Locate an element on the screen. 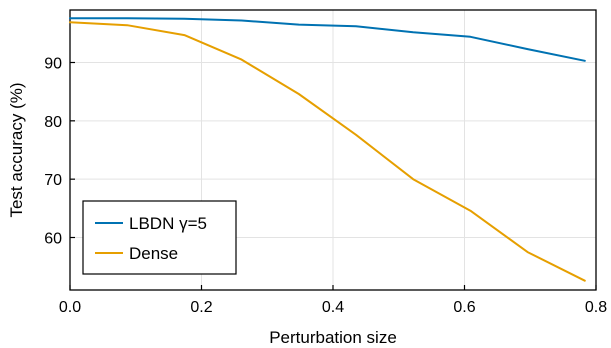  series-line-lbdn is located at coordinates (327, 39).